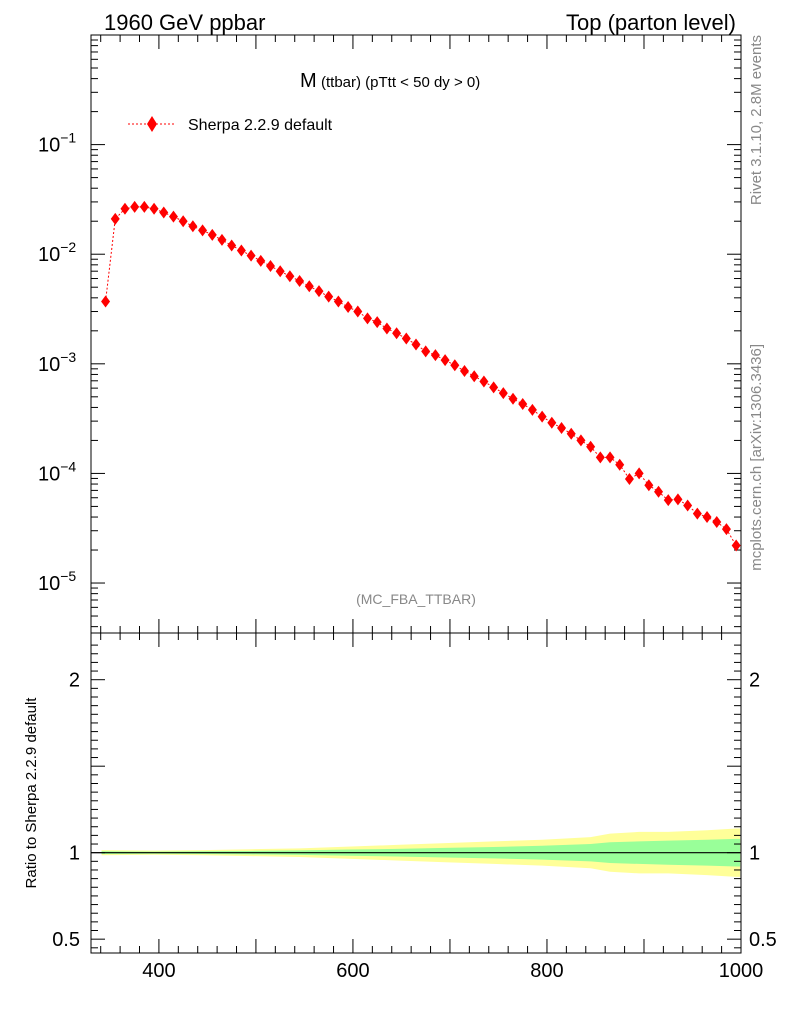 The image size is (786, 1024). Describe the element at coordinates (260, 125) in the screenshot. I see `legend-label: Sherpa 2.2.9 default` at that location.